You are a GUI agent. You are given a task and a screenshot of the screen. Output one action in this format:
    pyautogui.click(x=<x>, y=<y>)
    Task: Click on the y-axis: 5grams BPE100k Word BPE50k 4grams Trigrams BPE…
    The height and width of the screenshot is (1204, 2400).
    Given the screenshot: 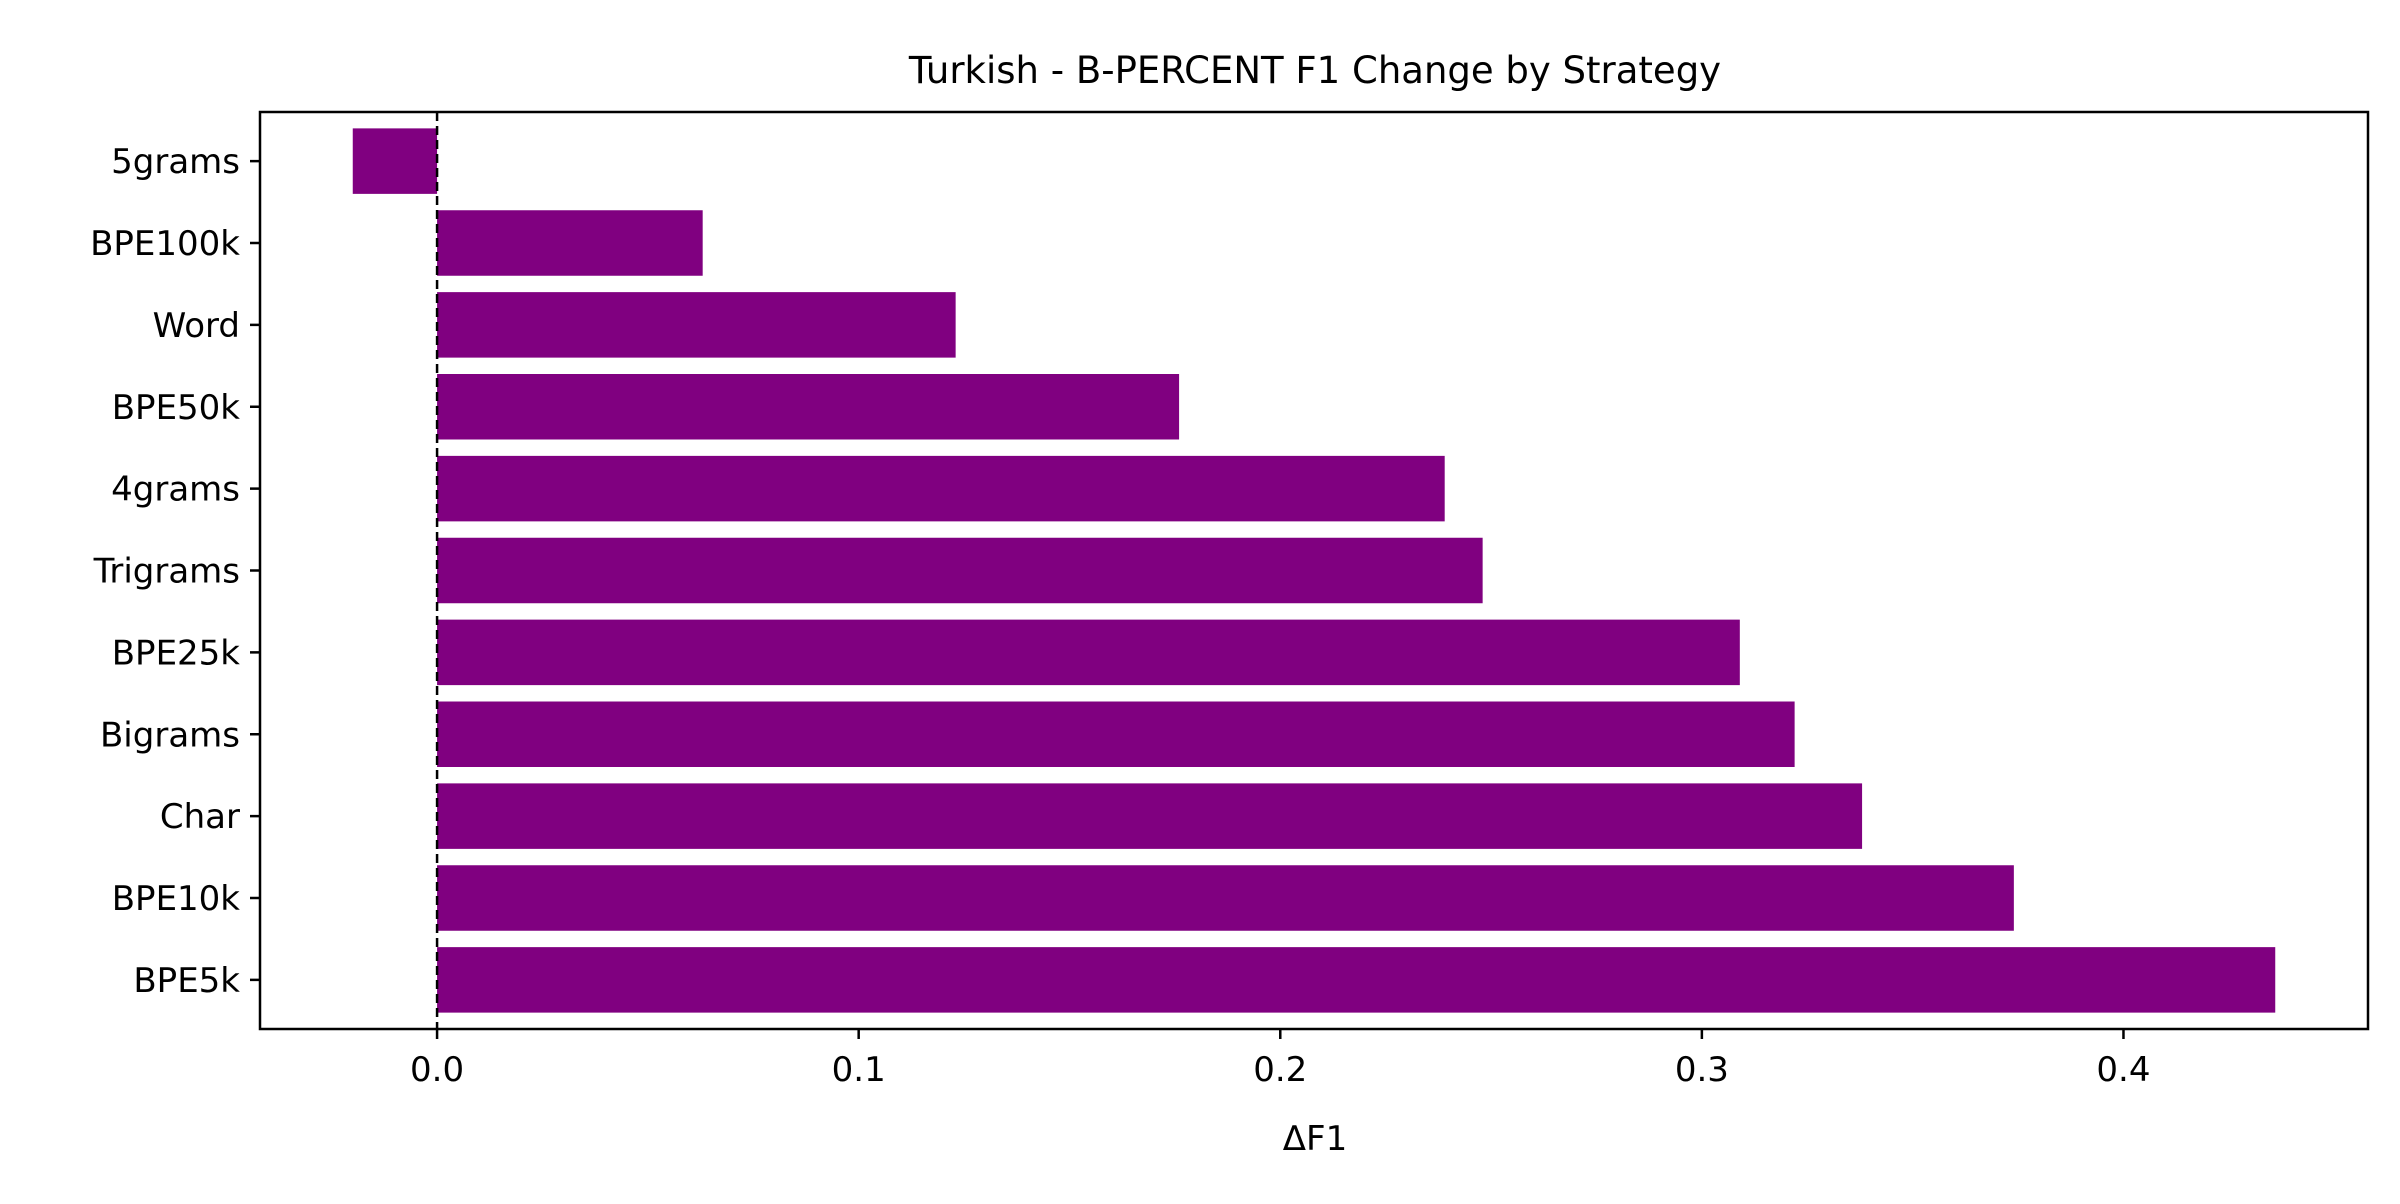 What is the action you would take?
    pyautogui.click(x=175, y=571)
    